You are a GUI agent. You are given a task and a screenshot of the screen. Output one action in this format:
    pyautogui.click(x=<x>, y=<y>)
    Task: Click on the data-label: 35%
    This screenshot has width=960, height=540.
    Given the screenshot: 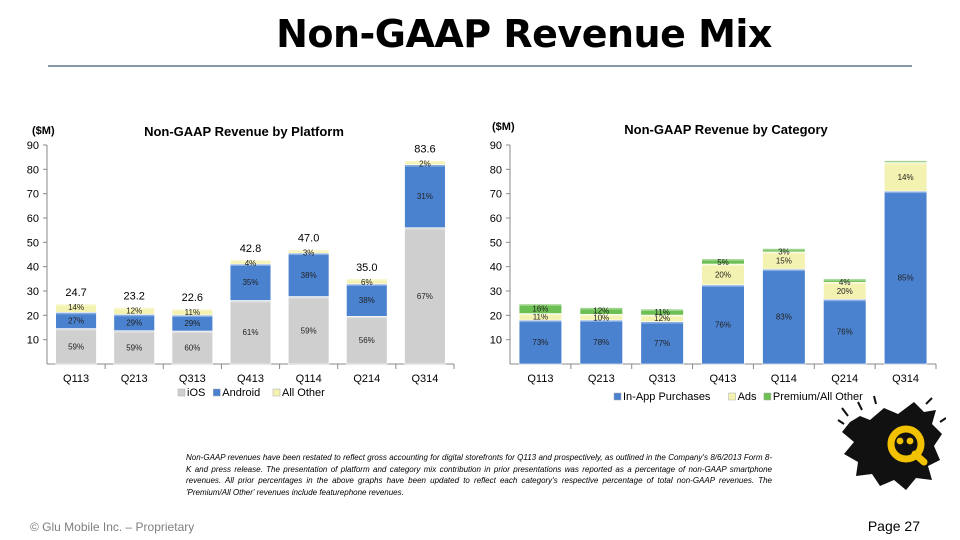 What is the action you would take?
    pyautogui.click(x=250, y=282)
    